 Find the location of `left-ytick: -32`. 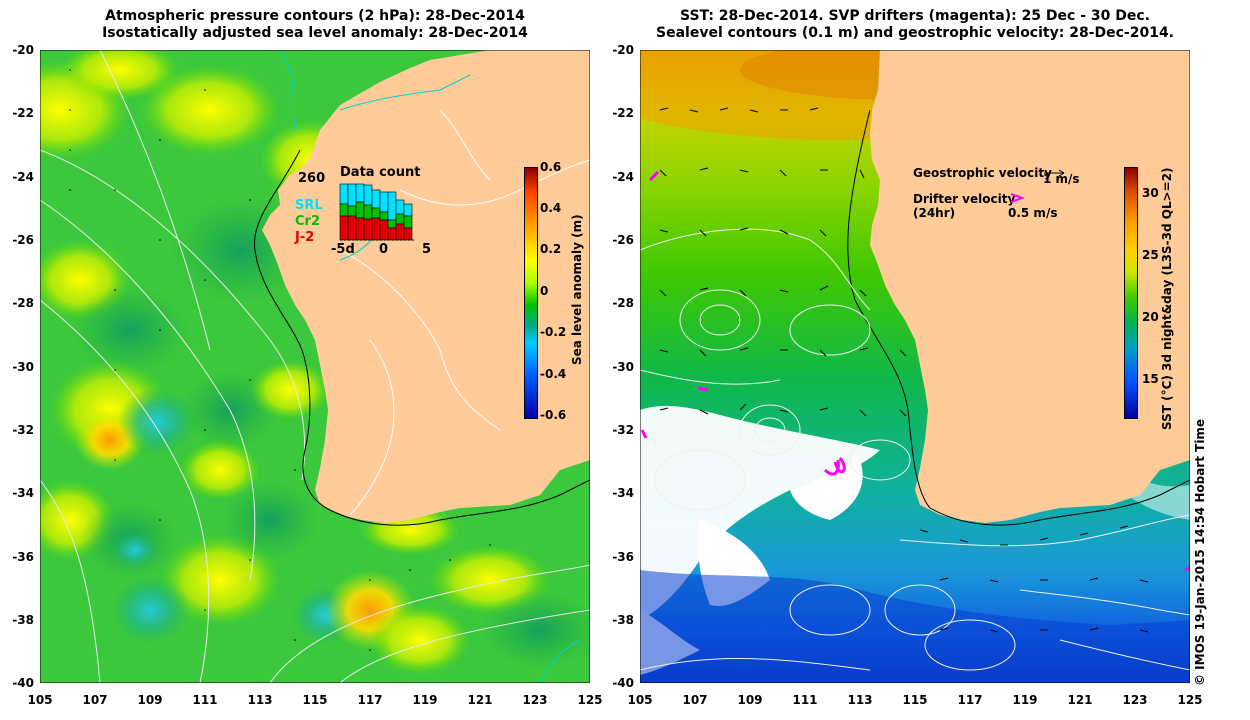

left-ytick: -32 is located at coordinates (23, 430).